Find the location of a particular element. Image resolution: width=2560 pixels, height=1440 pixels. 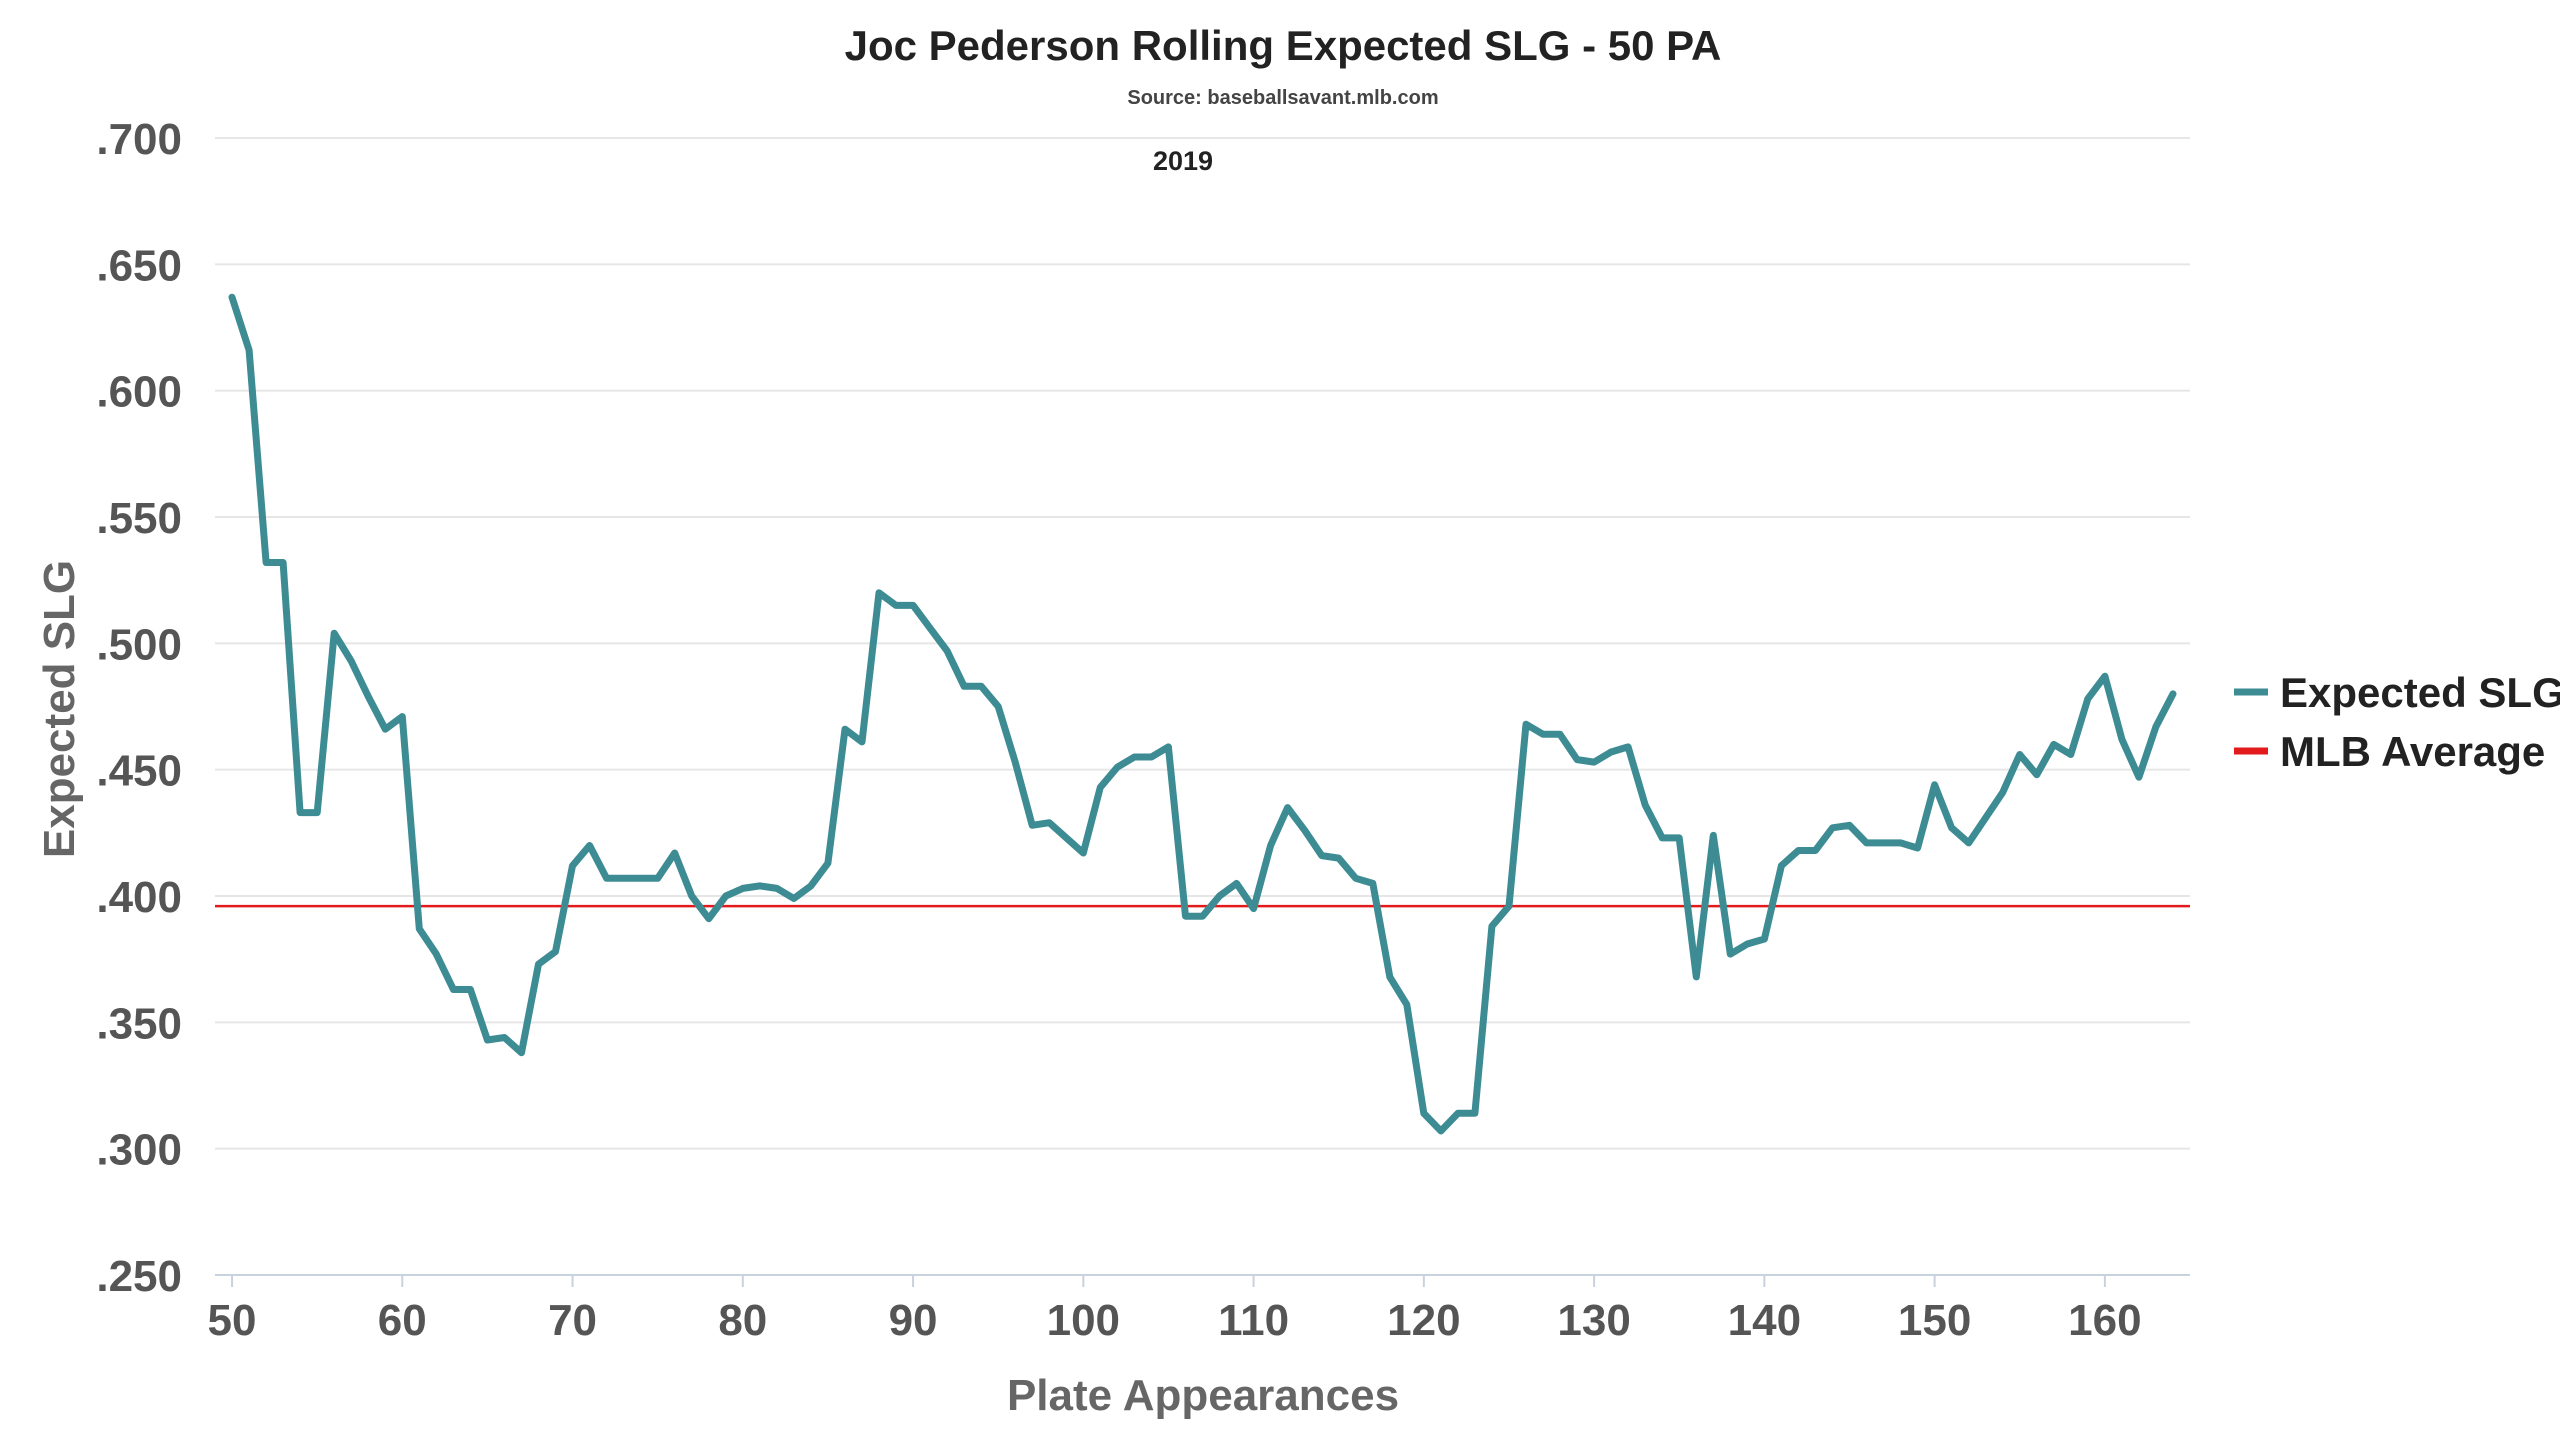

legend-label-mlb-average: MLB Average is located at coordinates (2412, 751).